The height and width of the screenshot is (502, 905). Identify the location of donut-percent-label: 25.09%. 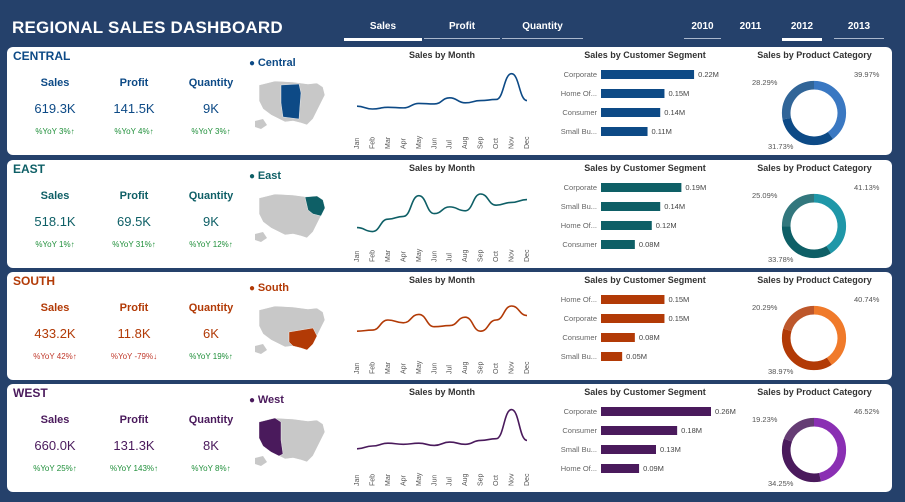
(765, 195).